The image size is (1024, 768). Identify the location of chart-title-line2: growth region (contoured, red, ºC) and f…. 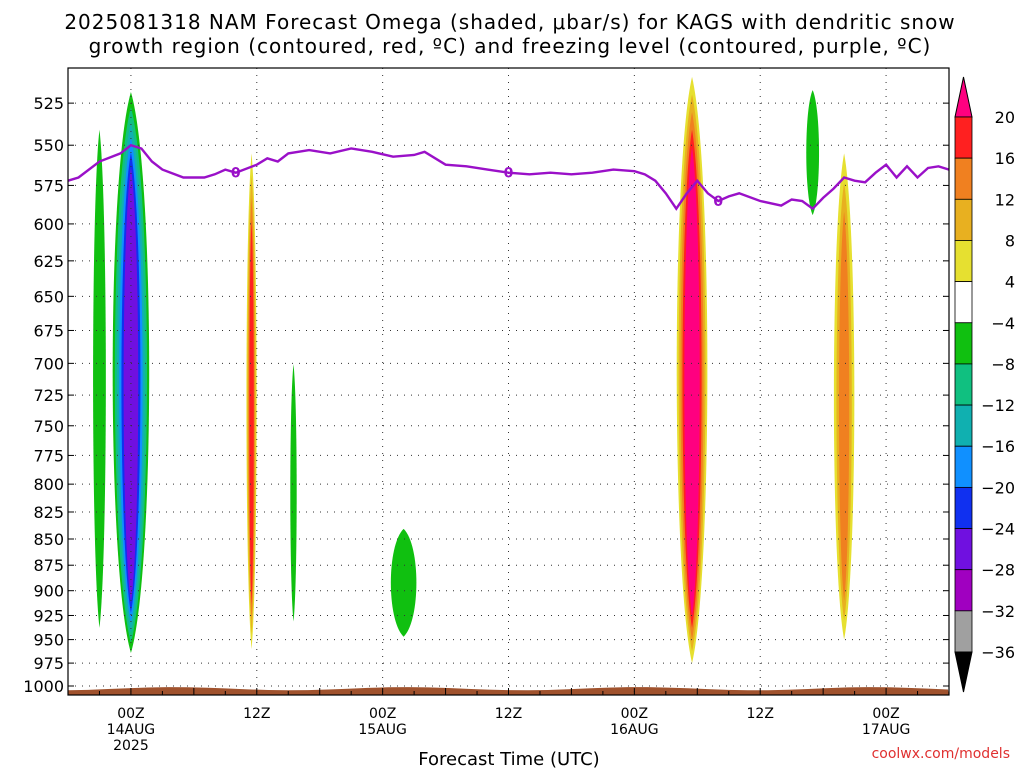
(510, 46).